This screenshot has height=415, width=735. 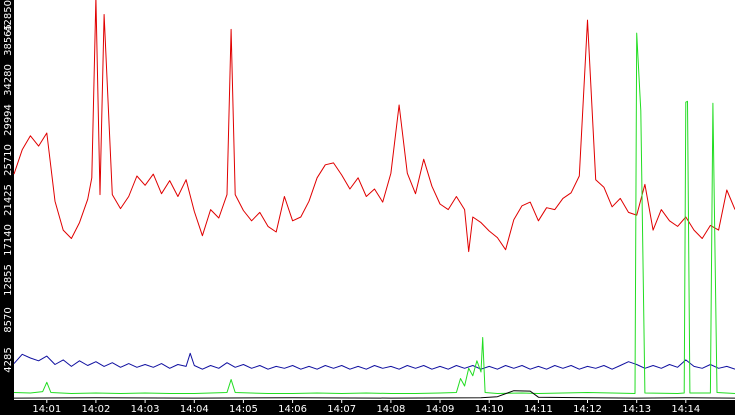 What do you see at coordinates (8, 80) in the screenshot?
I see `y-tick-label: 34280` at bounding box center [8, 80].